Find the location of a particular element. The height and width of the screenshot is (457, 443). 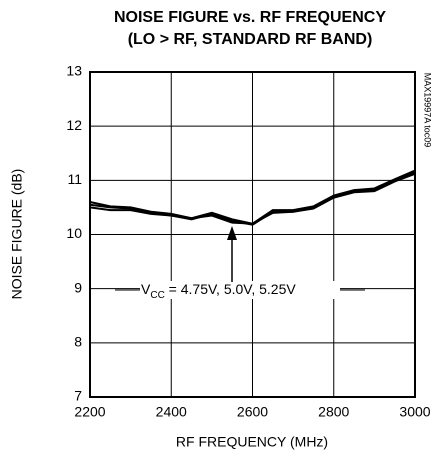

annotation-bg is located at coordinates (240, 290).